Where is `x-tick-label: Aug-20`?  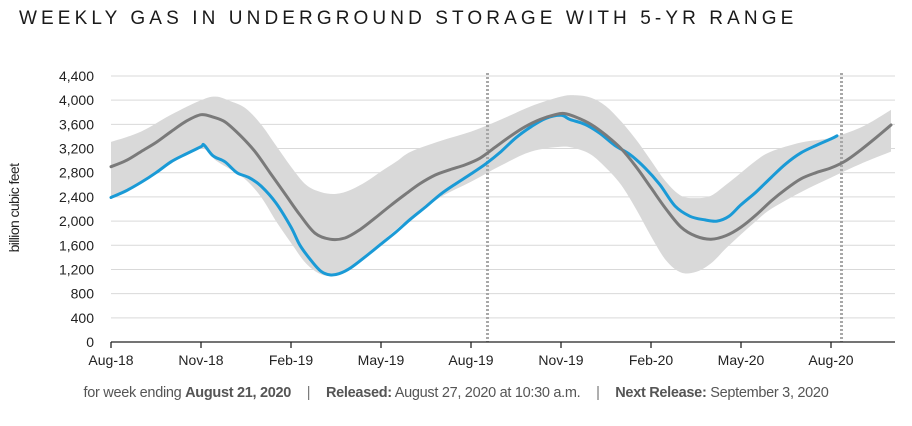
x-tick-label: Aug-20 is located at coordinates (830, 360).